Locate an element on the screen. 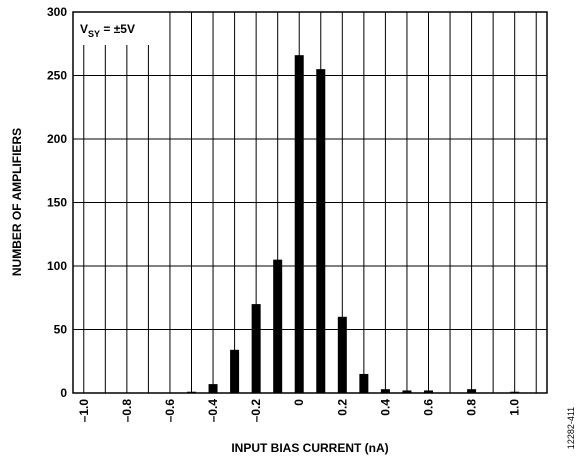  legend: VSY = ±5V is located at coordinates (121, 28).